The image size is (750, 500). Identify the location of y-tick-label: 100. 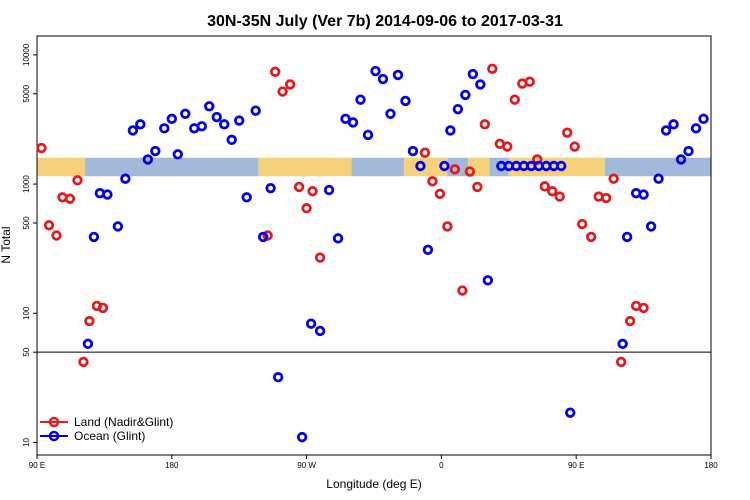
(26, 313).